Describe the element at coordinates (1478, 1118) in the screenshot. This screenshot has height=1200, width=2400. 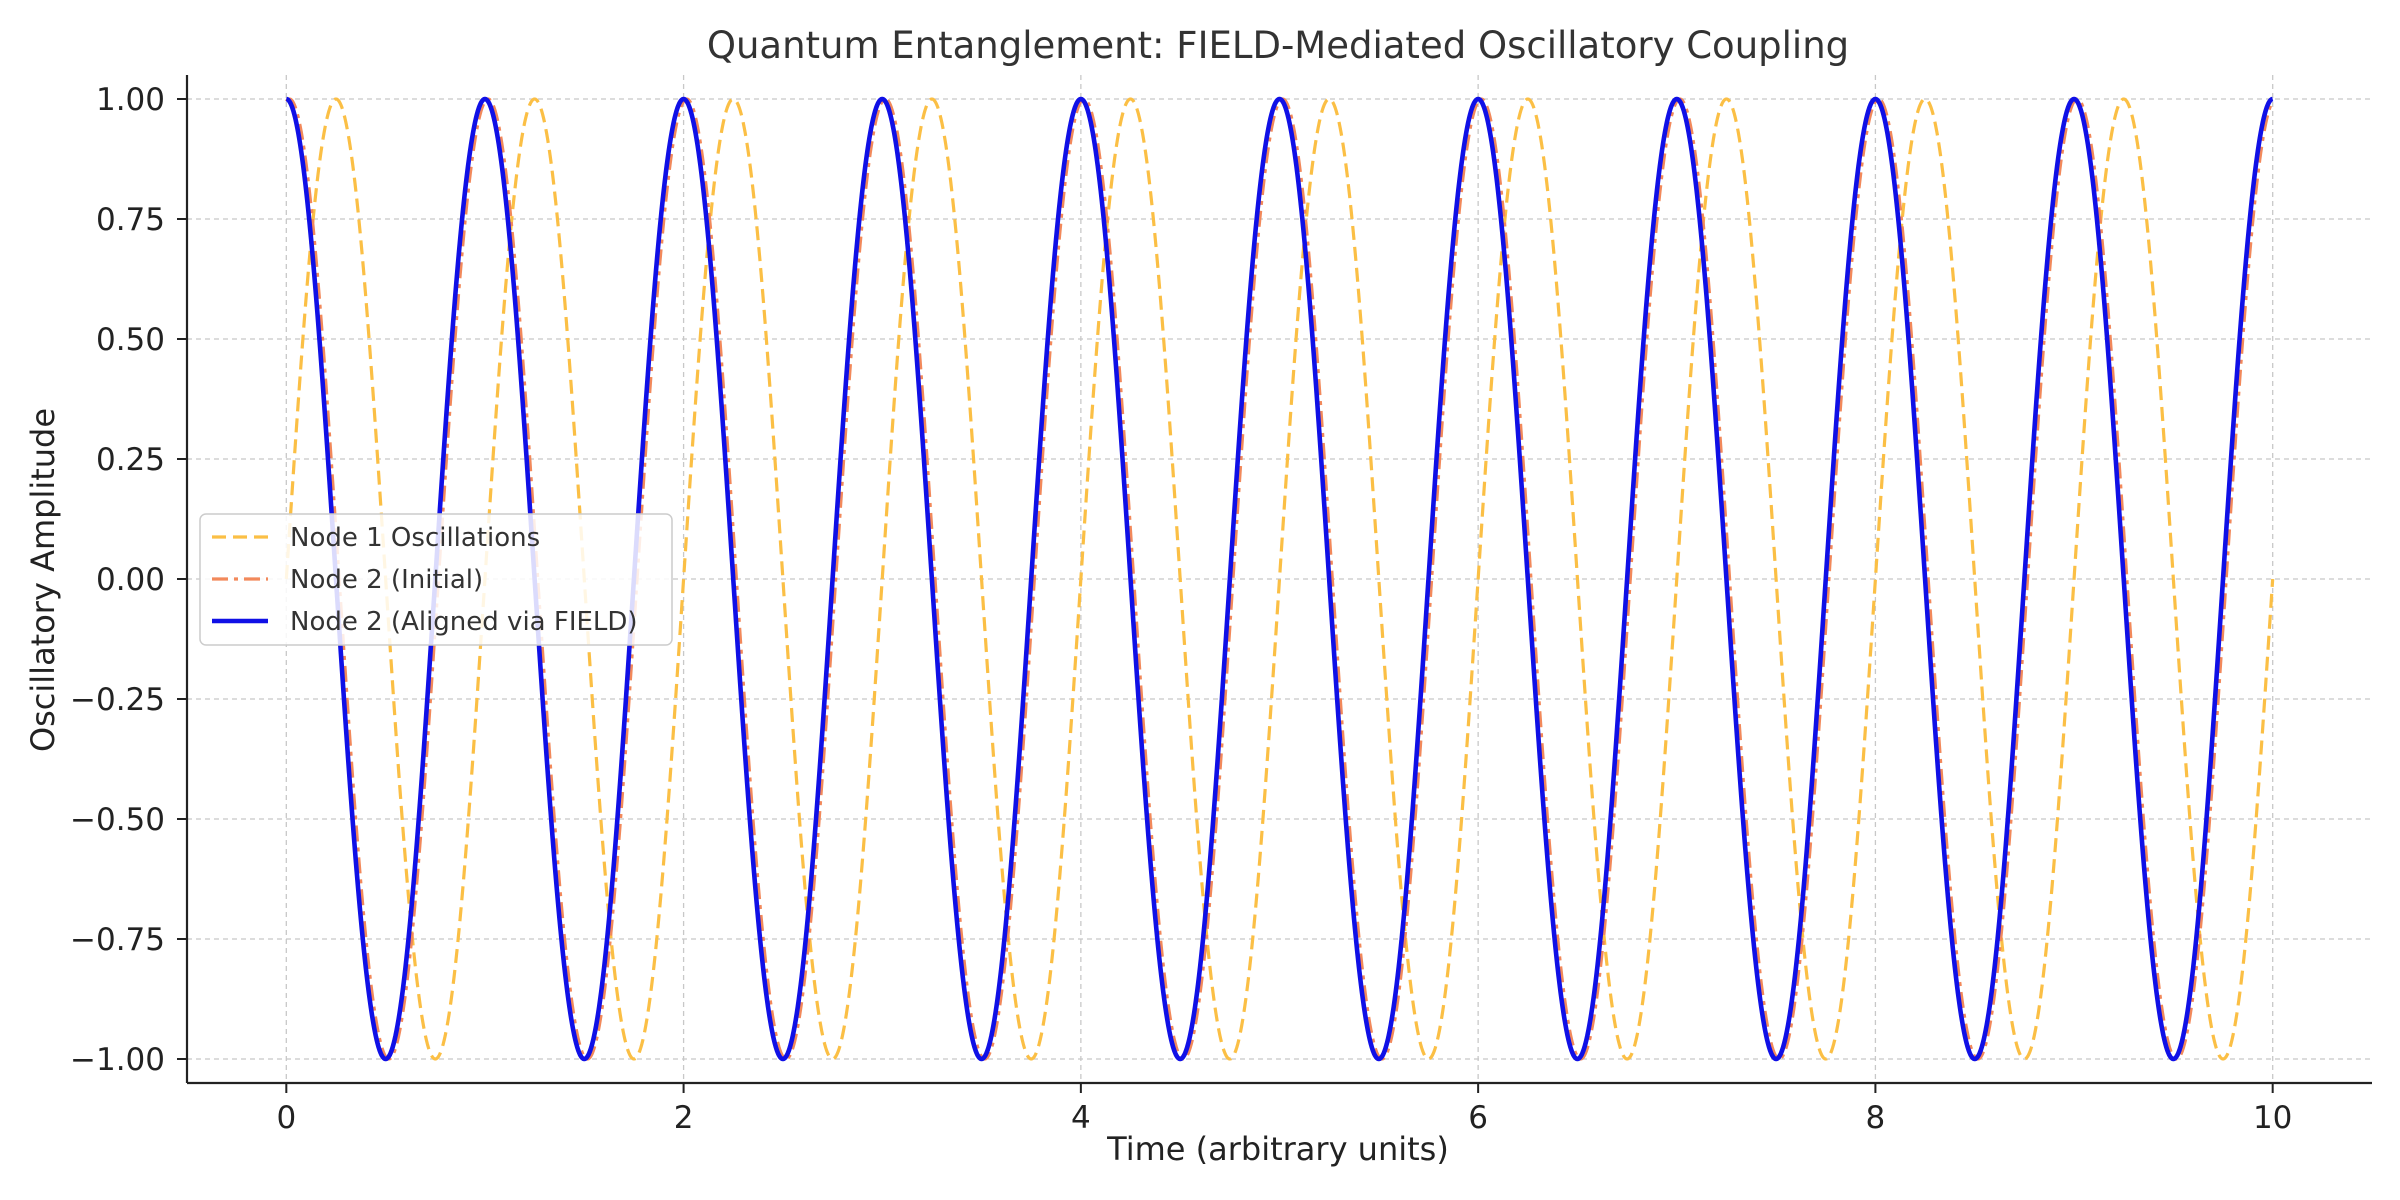
I see `x-tick-label: 6` at that location.